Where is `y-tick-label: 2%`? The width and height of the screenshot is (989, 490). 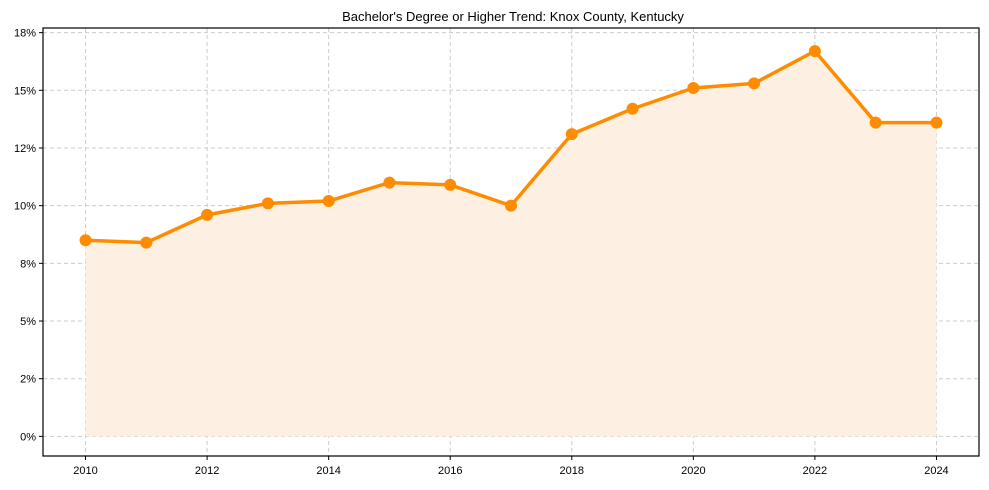 y-tick-label: 2% is located at coordinates (28, 380).